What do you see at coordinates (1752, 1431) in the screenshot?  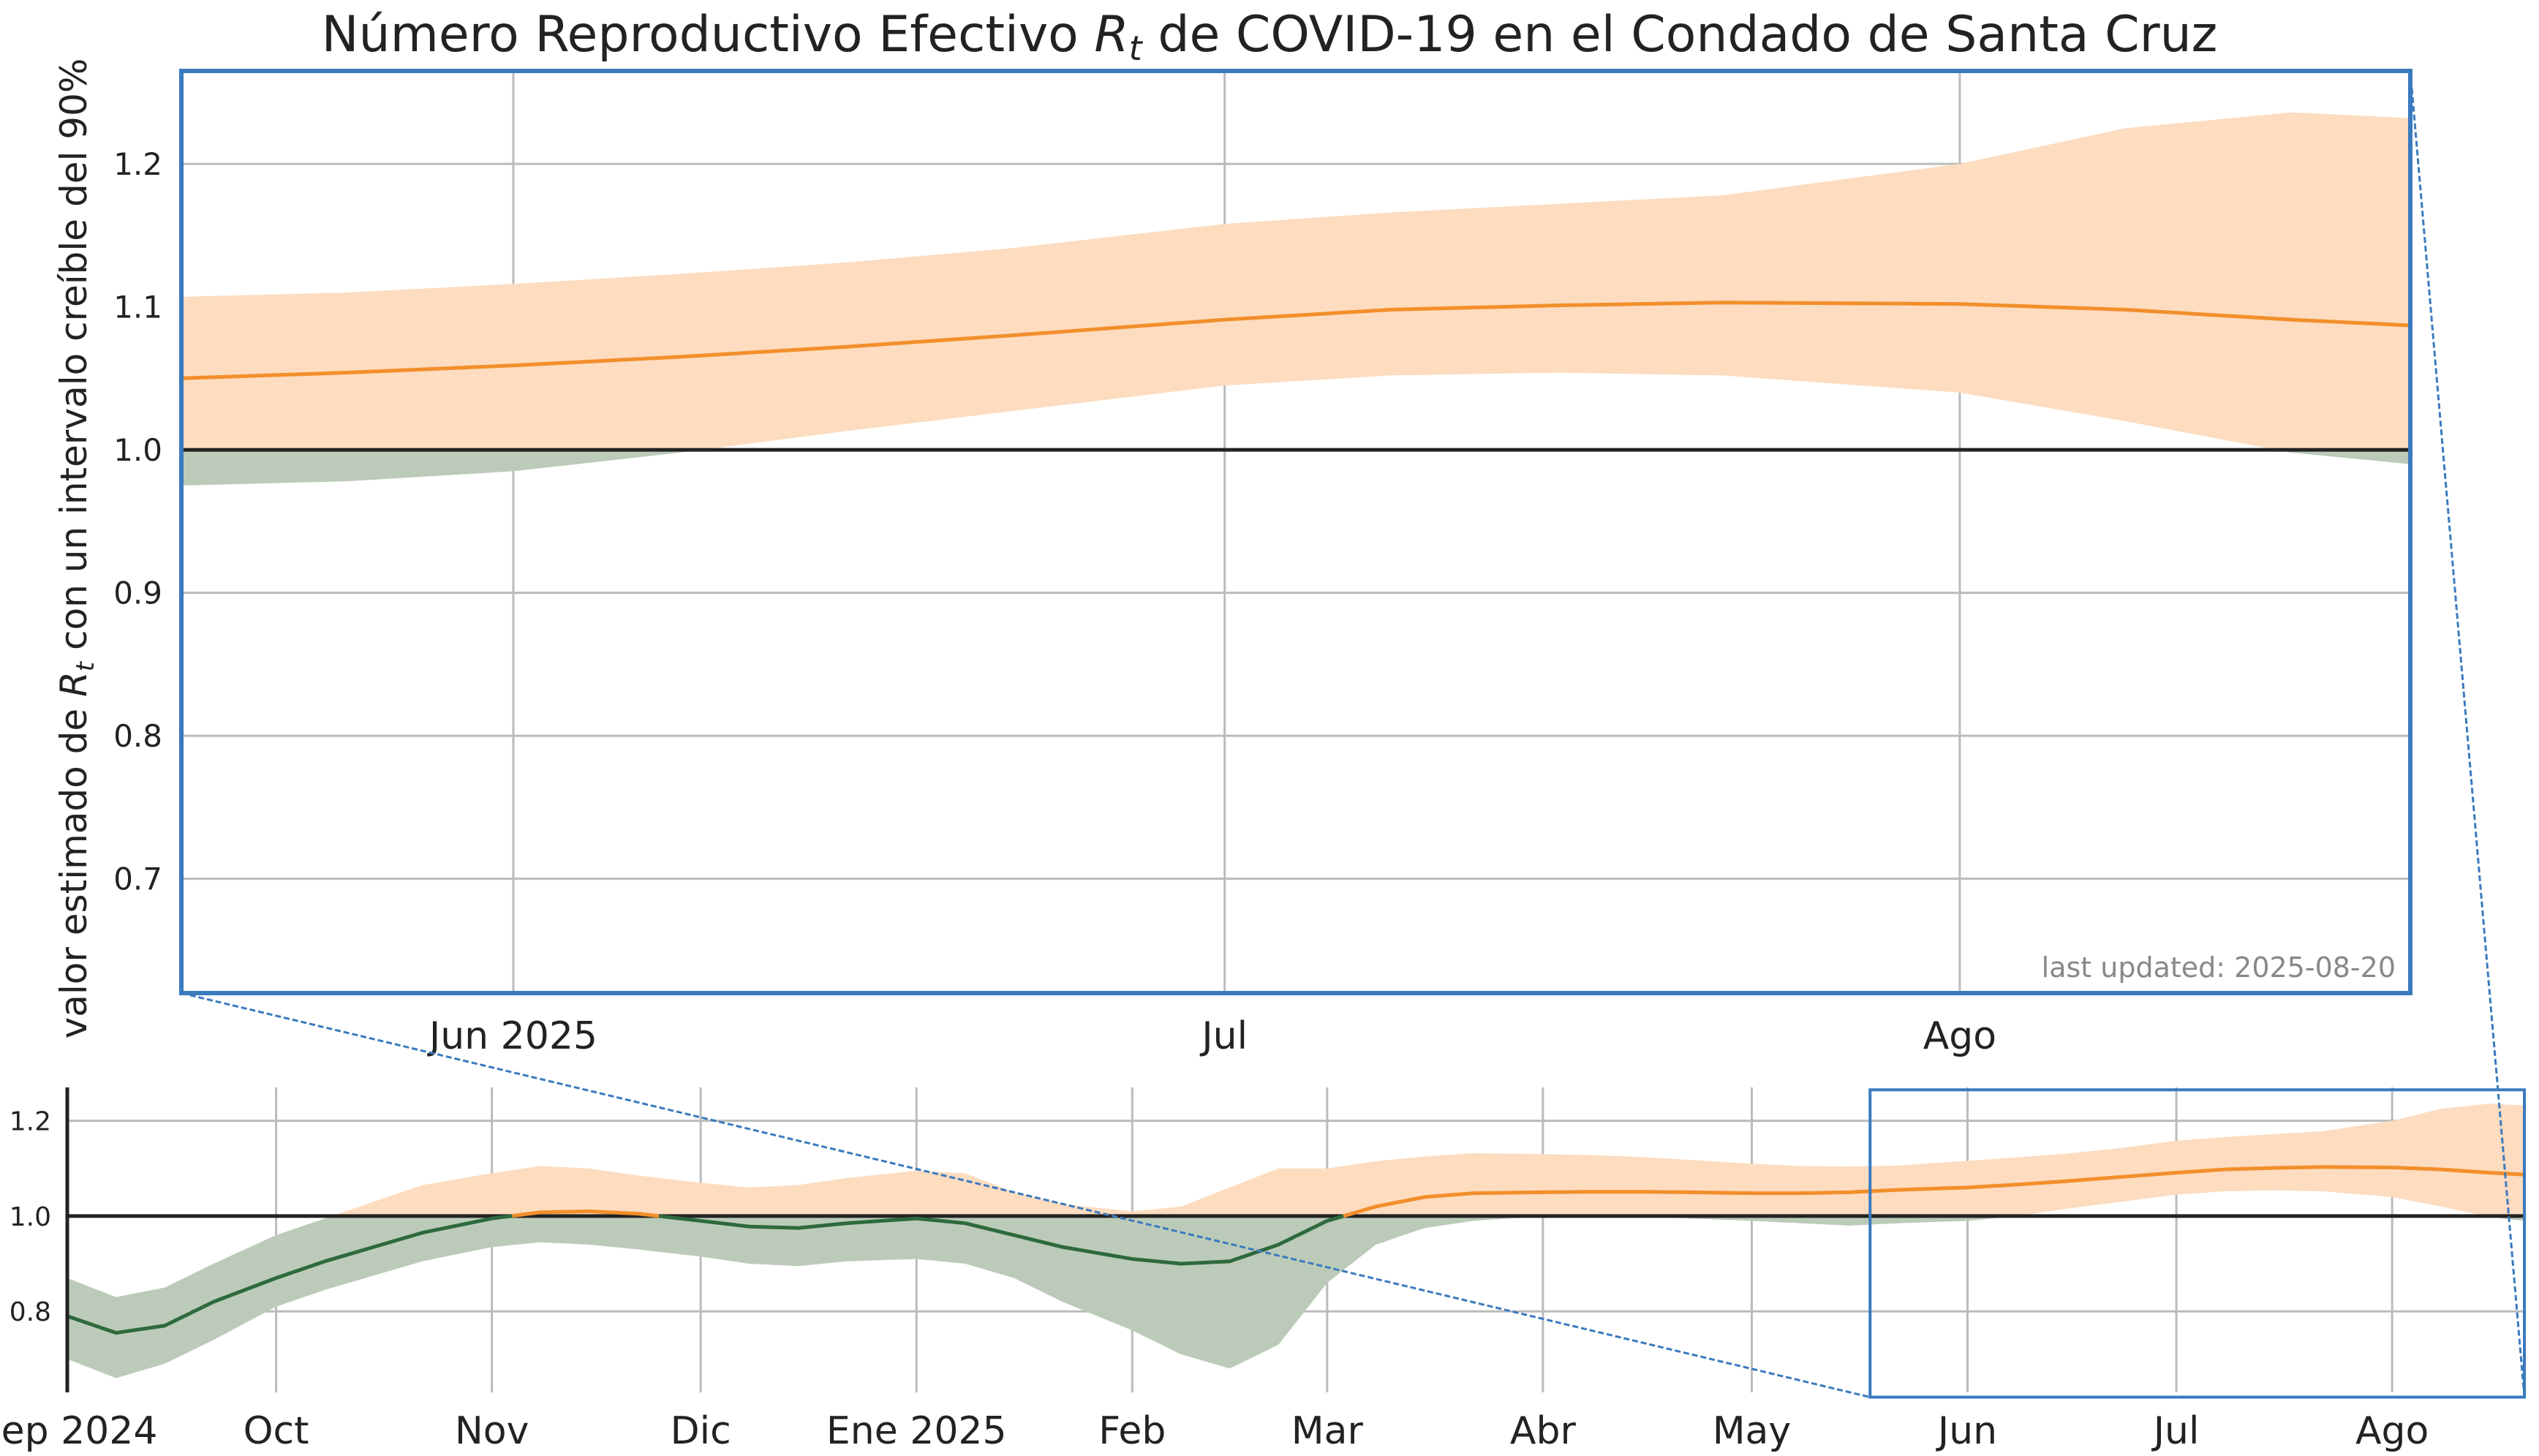 I see `x-tick-label: May` at bounding box center [1752, 1431].